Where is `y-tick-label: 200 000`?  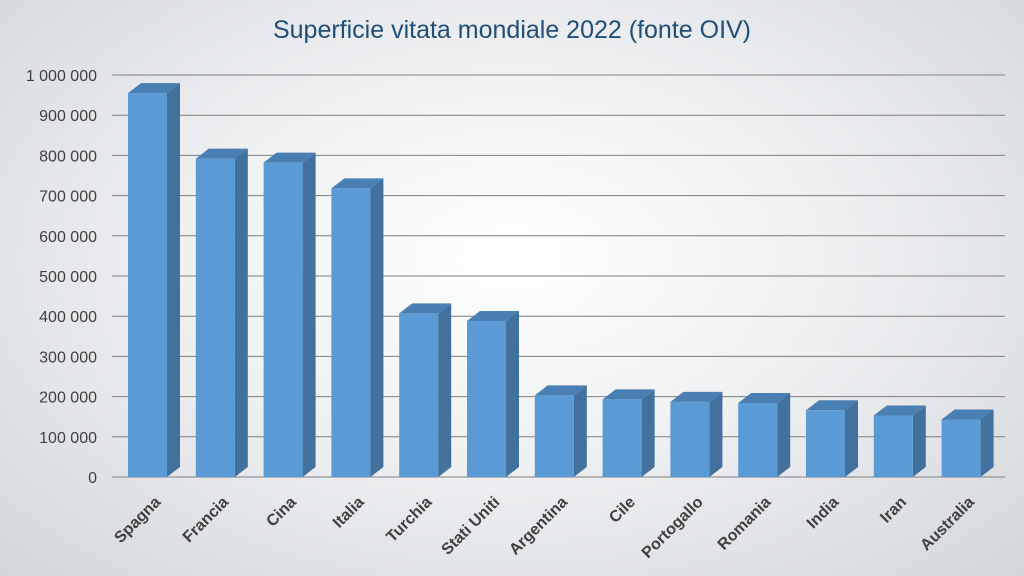 y-tick-label: 200 000 is located at coordinates (68, 398).